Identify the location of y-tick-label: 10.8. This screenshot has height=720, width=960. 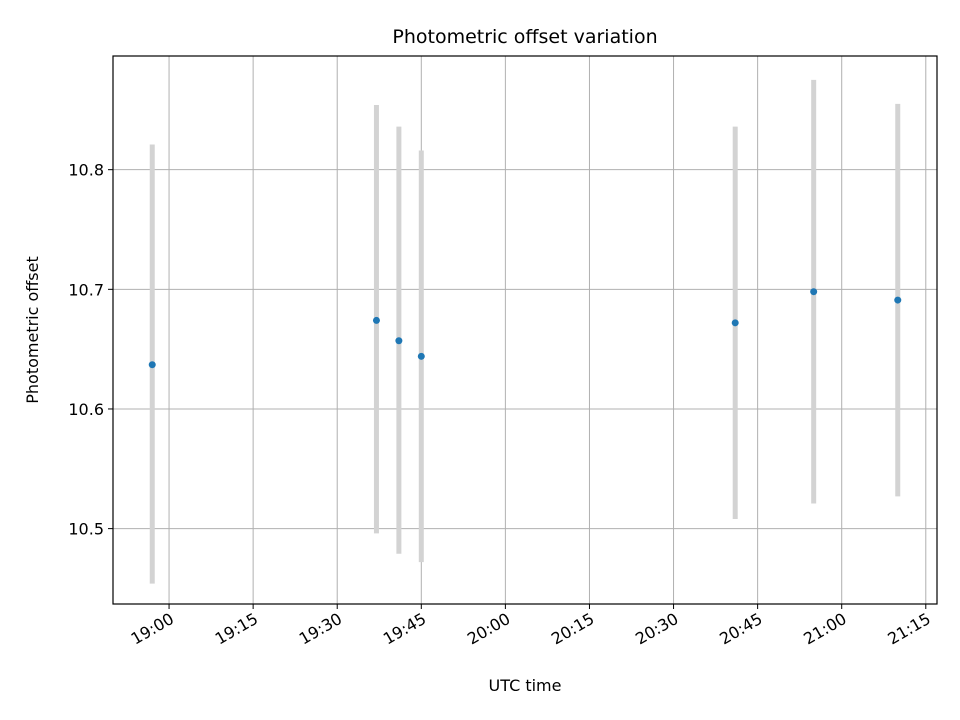
(86, 170).